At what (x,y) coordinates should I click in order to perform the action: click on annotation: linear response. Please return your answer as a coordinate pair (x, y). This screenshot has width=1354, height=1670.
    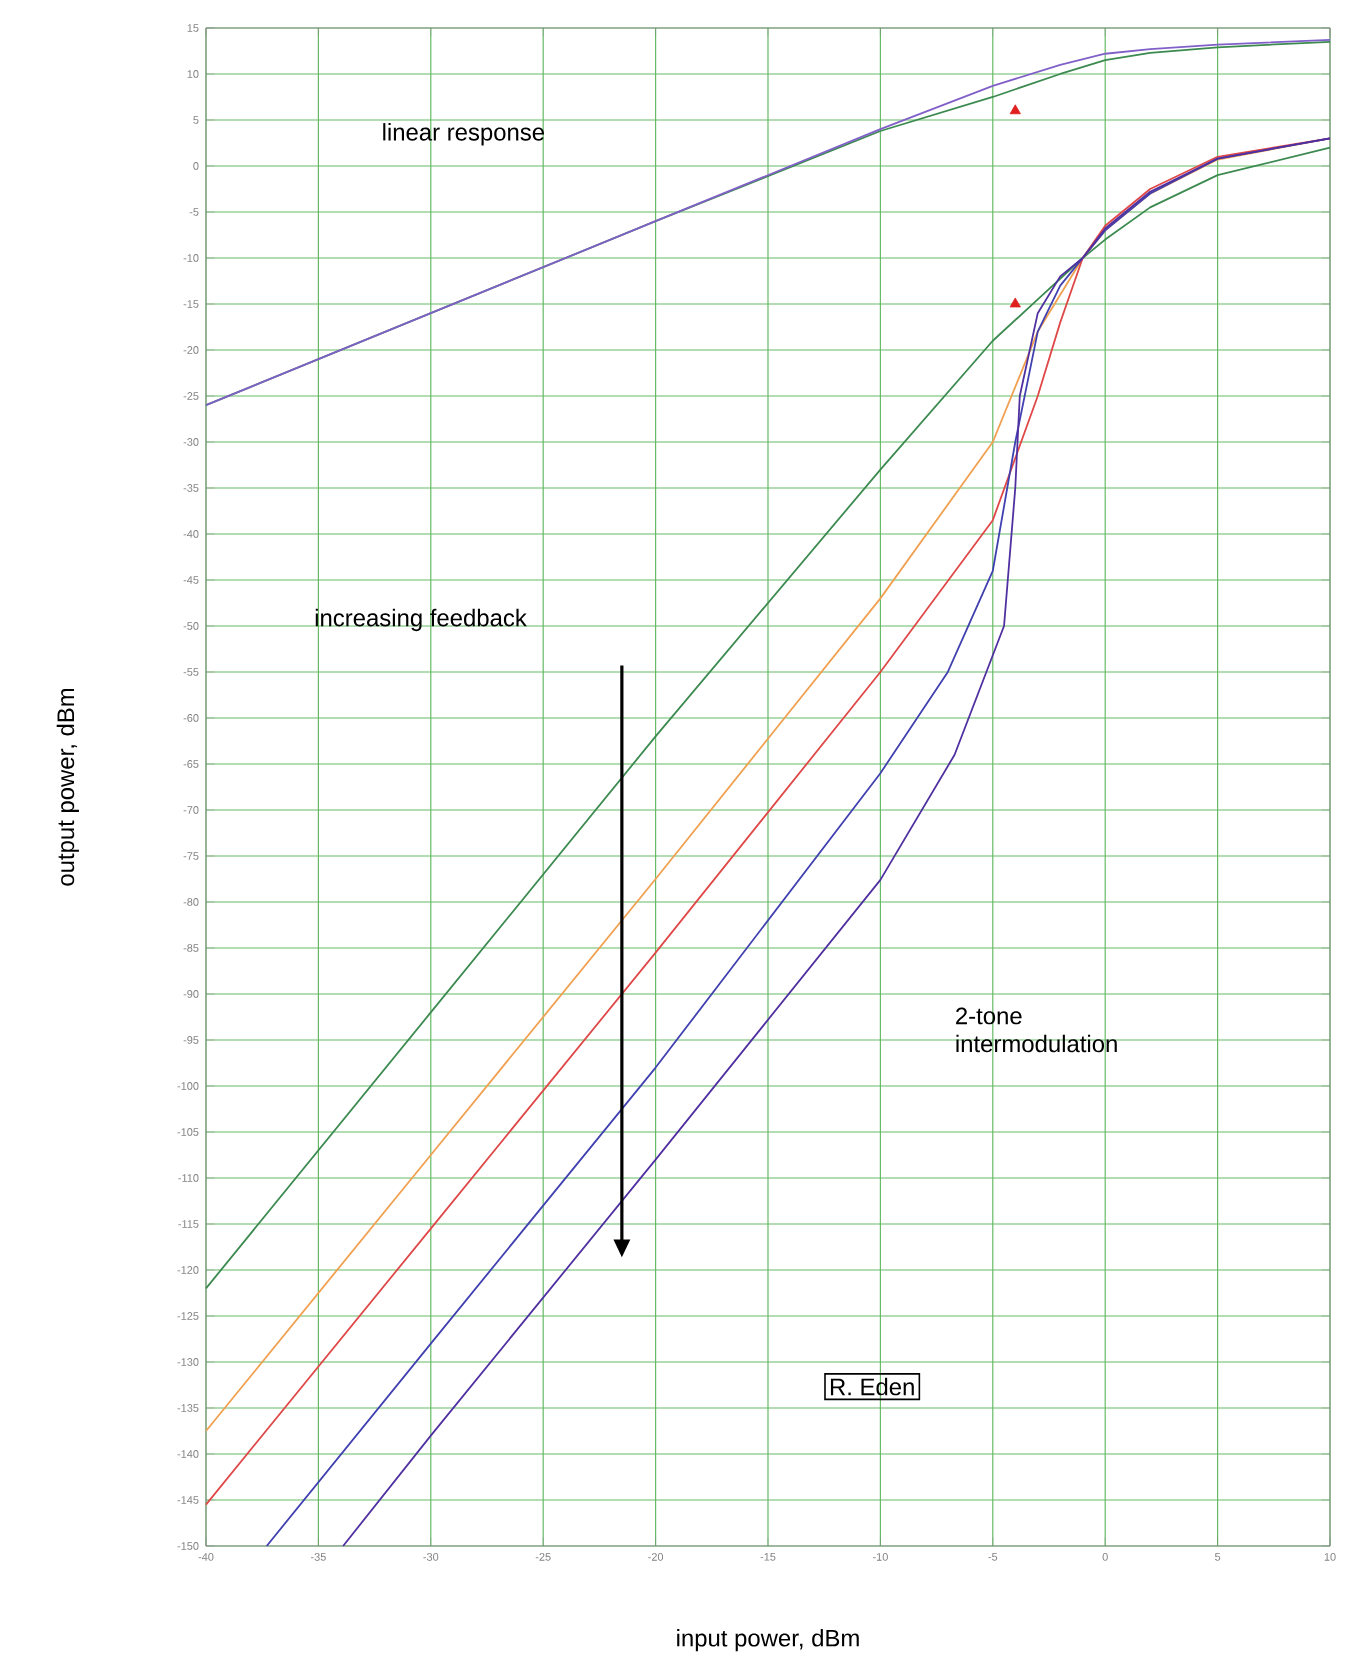
    Looking at the image, I should click on (463, 134).